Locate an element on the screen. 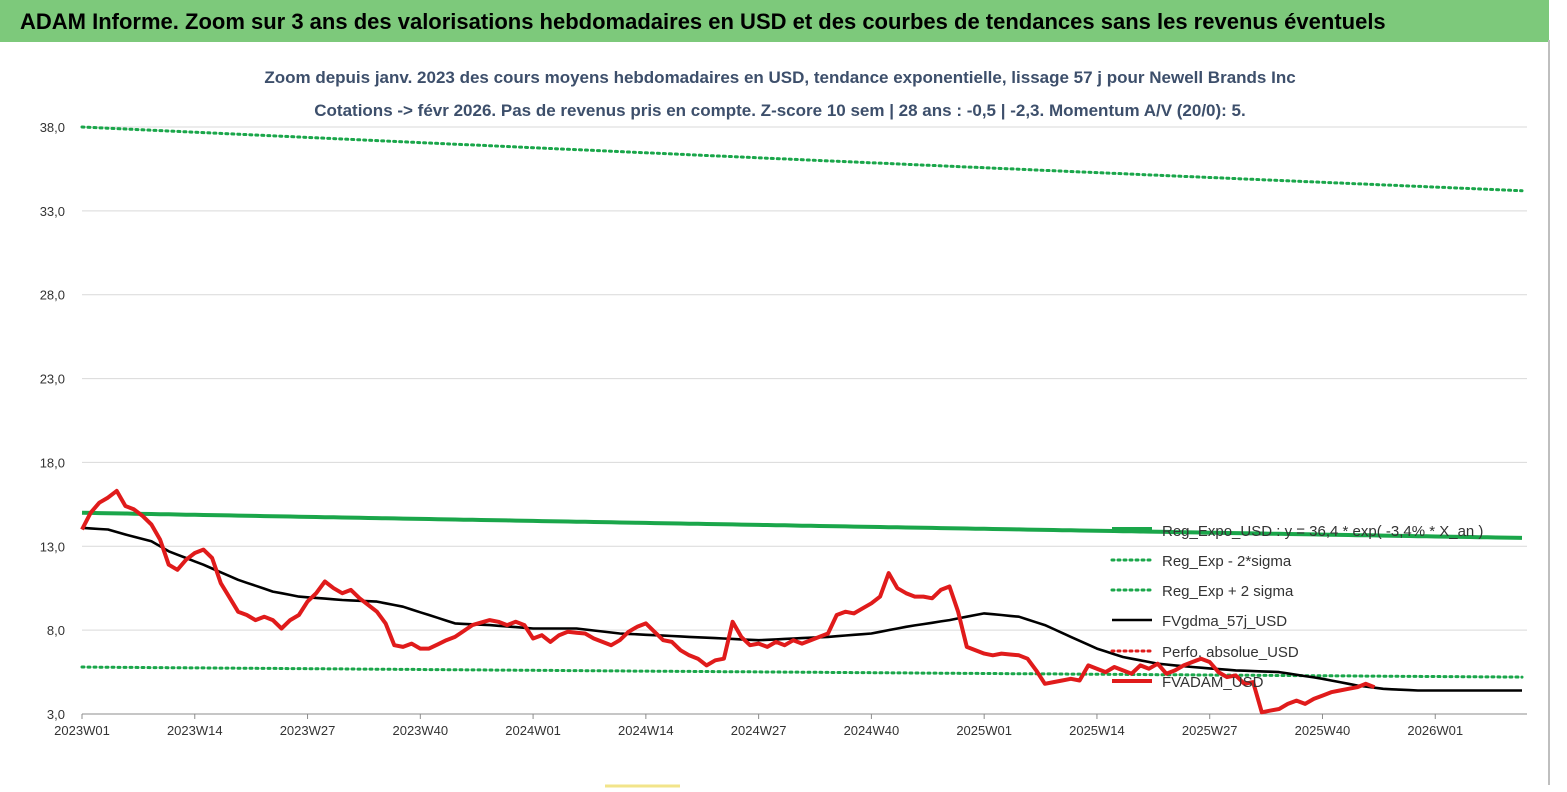 The width and height of the screenshot is (1567, 792). y-tick-label: 38,0 is located at coordinates (52, 127).